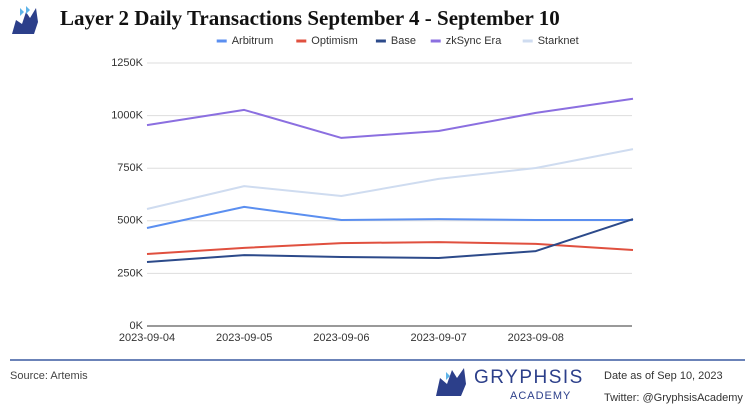  I want to click on date: Date as of Sep 10, 2023, so click(663, 376).